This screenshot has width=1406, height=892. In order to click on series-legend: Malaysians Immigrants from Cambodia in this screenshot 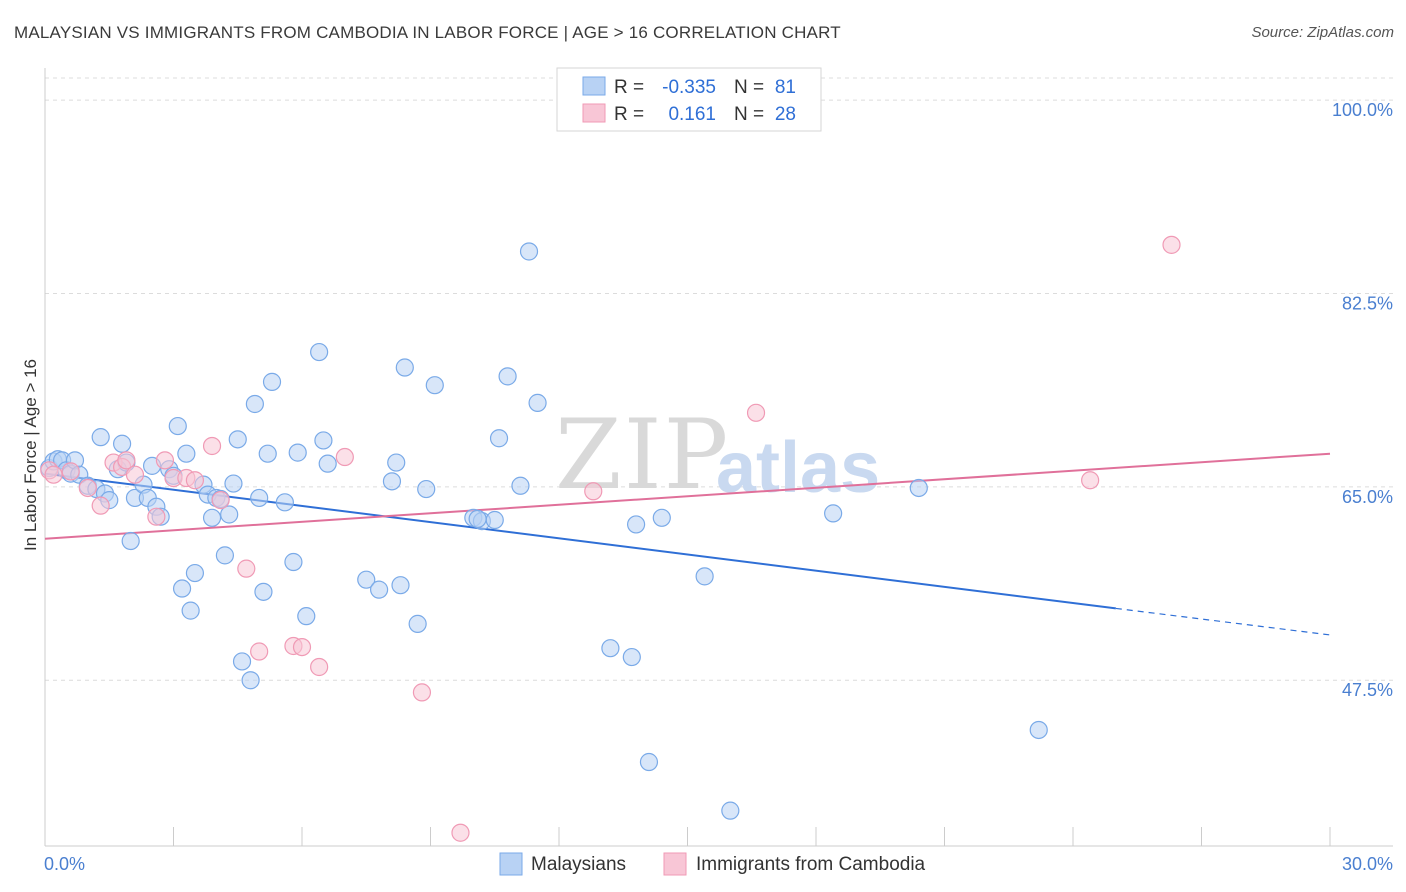, I will do `click(712, 864)`.